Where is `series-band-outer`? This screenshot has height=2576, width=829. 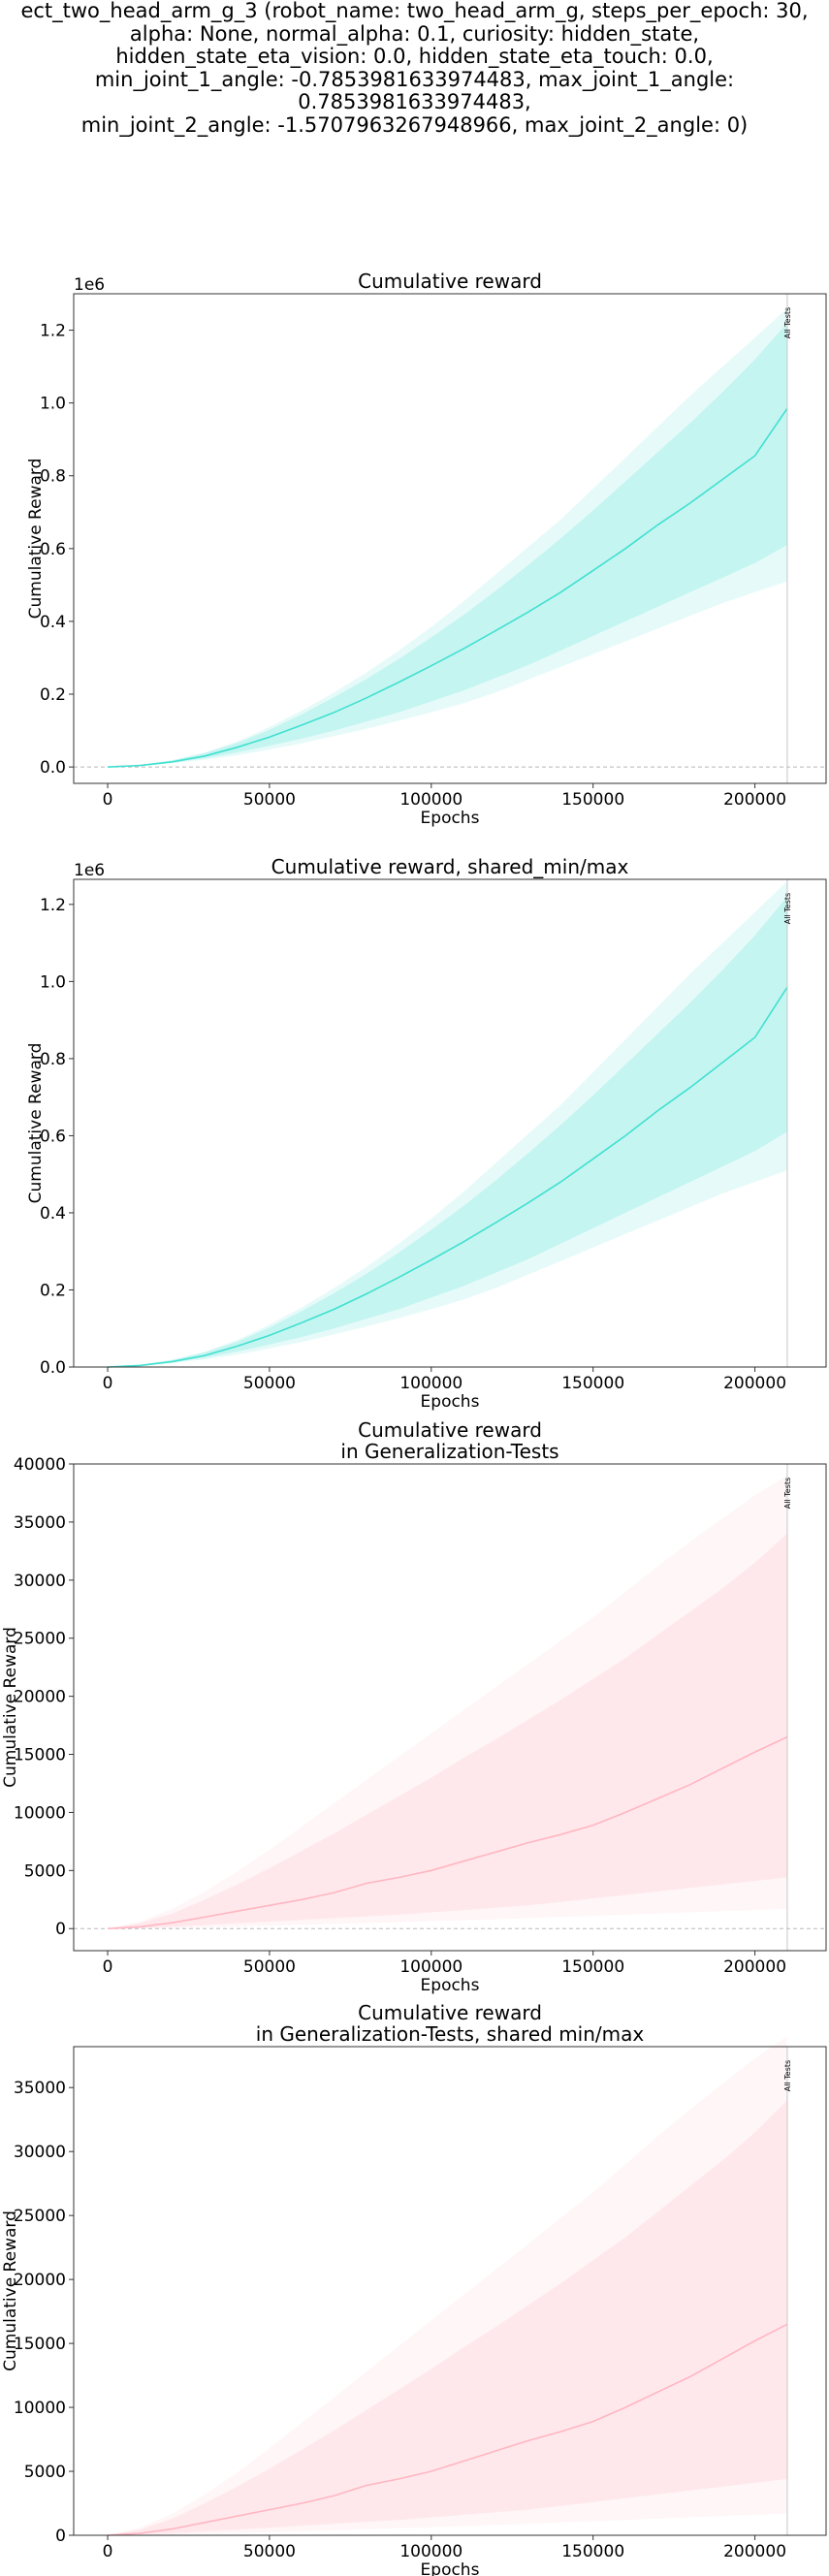 series-band-outer is located at coordinates (447, 538).